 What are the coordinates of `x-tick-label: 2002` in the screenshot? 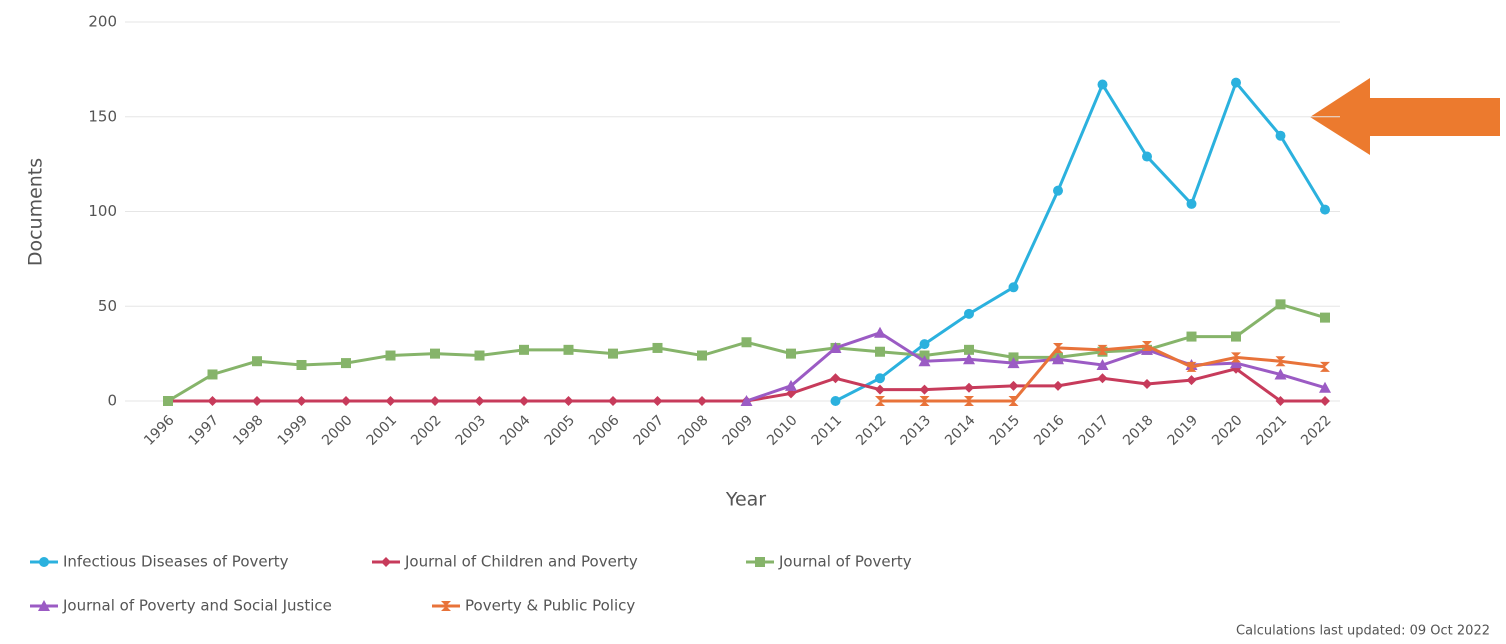 It's located at (426, 430).